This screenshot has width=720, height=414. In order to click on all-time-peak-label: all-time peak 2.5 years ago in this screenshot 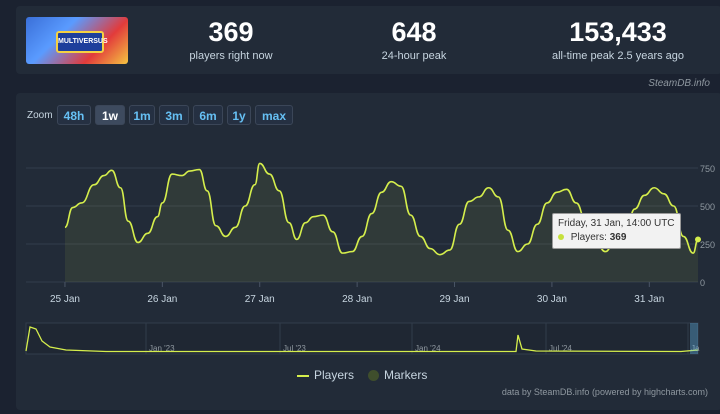, I will do `click(618, 56)`.